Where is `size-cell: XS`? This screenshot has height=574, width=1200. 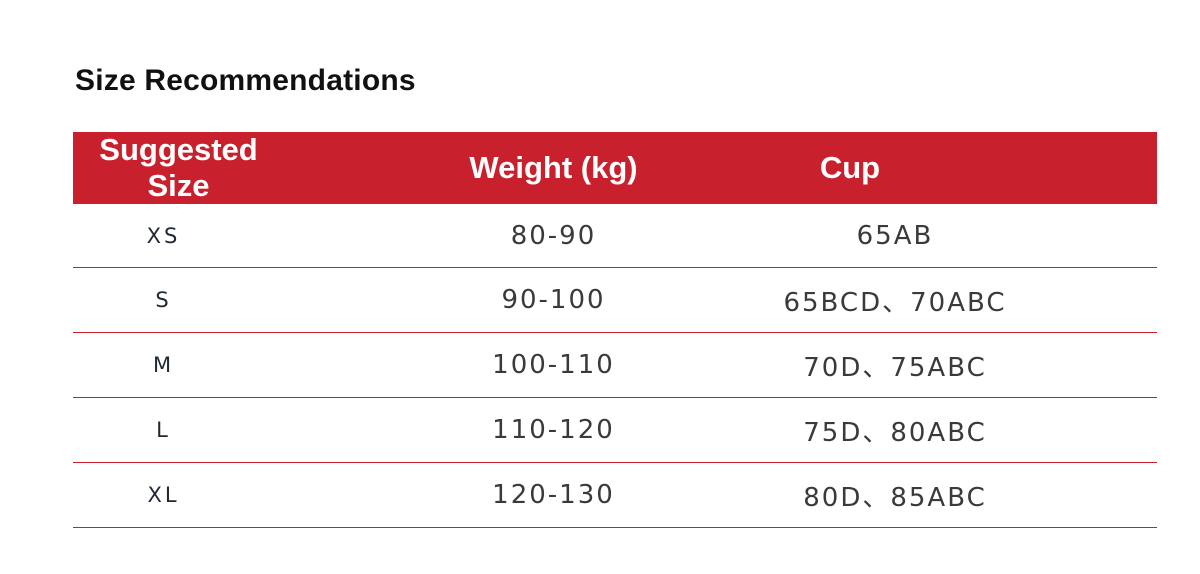
size-cell: XS is located at coordinates (253, 236).